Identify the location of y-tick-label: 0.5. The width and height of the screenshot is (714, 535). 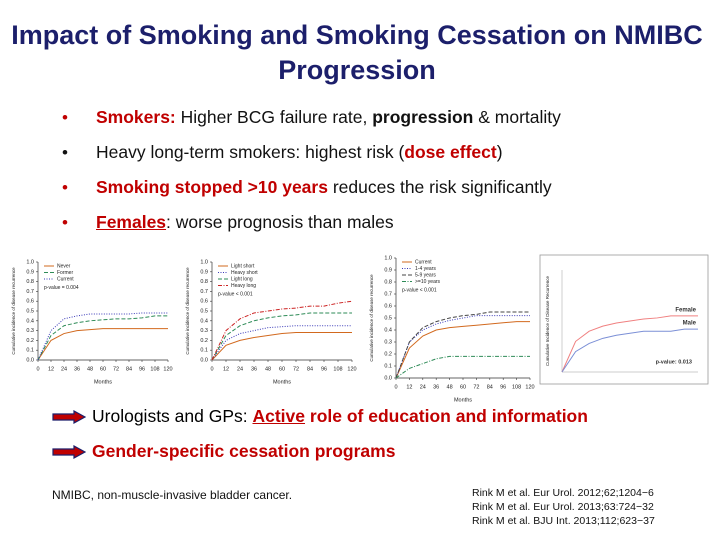
(388, 318).